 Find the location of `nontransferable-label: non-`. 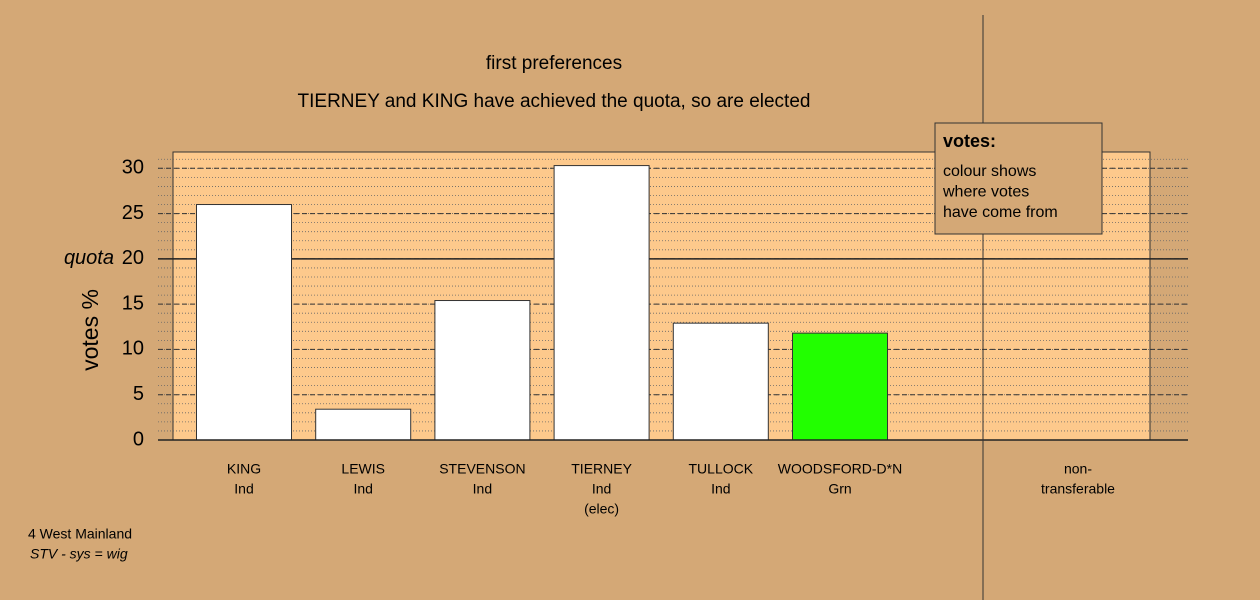

nontransferable-label: non- is located at coordinates (1078, 469).